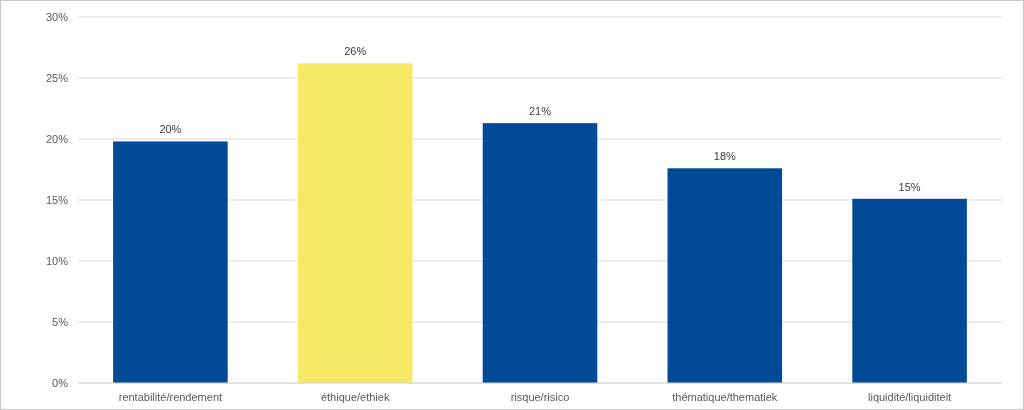 The height and width of the screenshot is (410, 1024). I want to click on y-tick-label: 20%, so click(57, 138).